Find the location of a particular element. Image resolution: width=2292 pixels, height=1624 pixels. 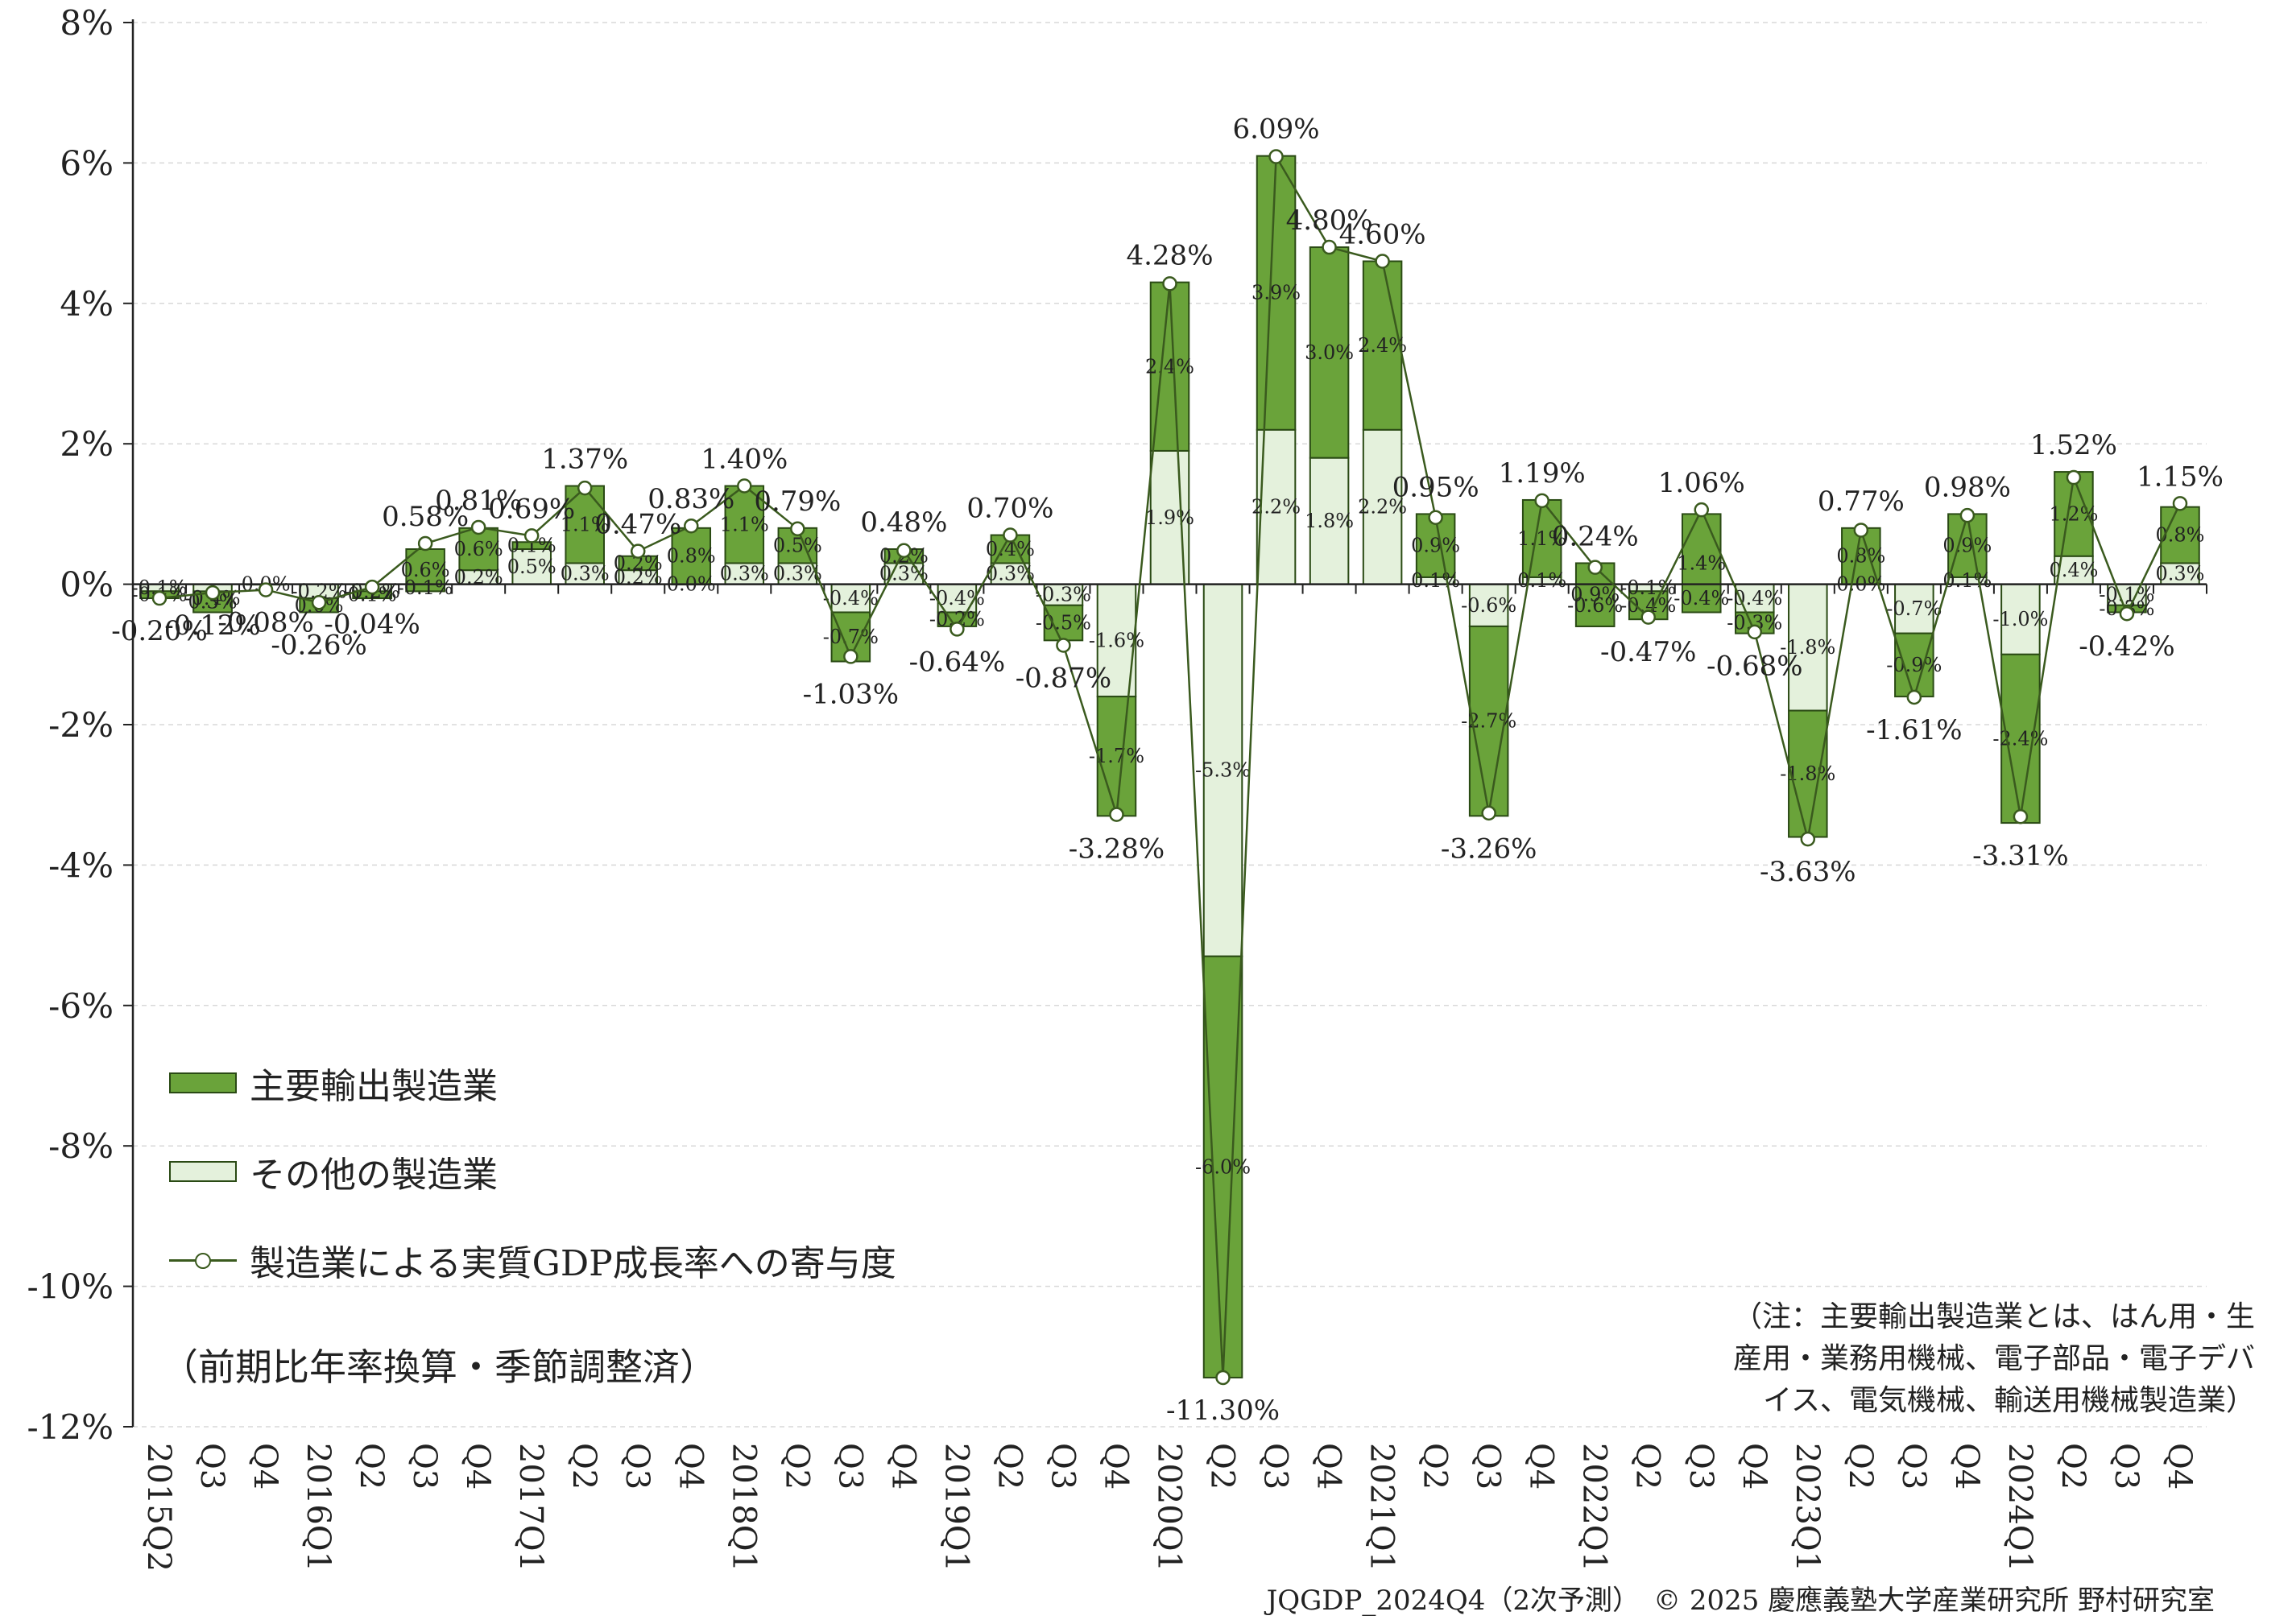

legend-item-contribution: 製造業による実質GDP成長率への寄与度 is located at coordinates (532, 1260).